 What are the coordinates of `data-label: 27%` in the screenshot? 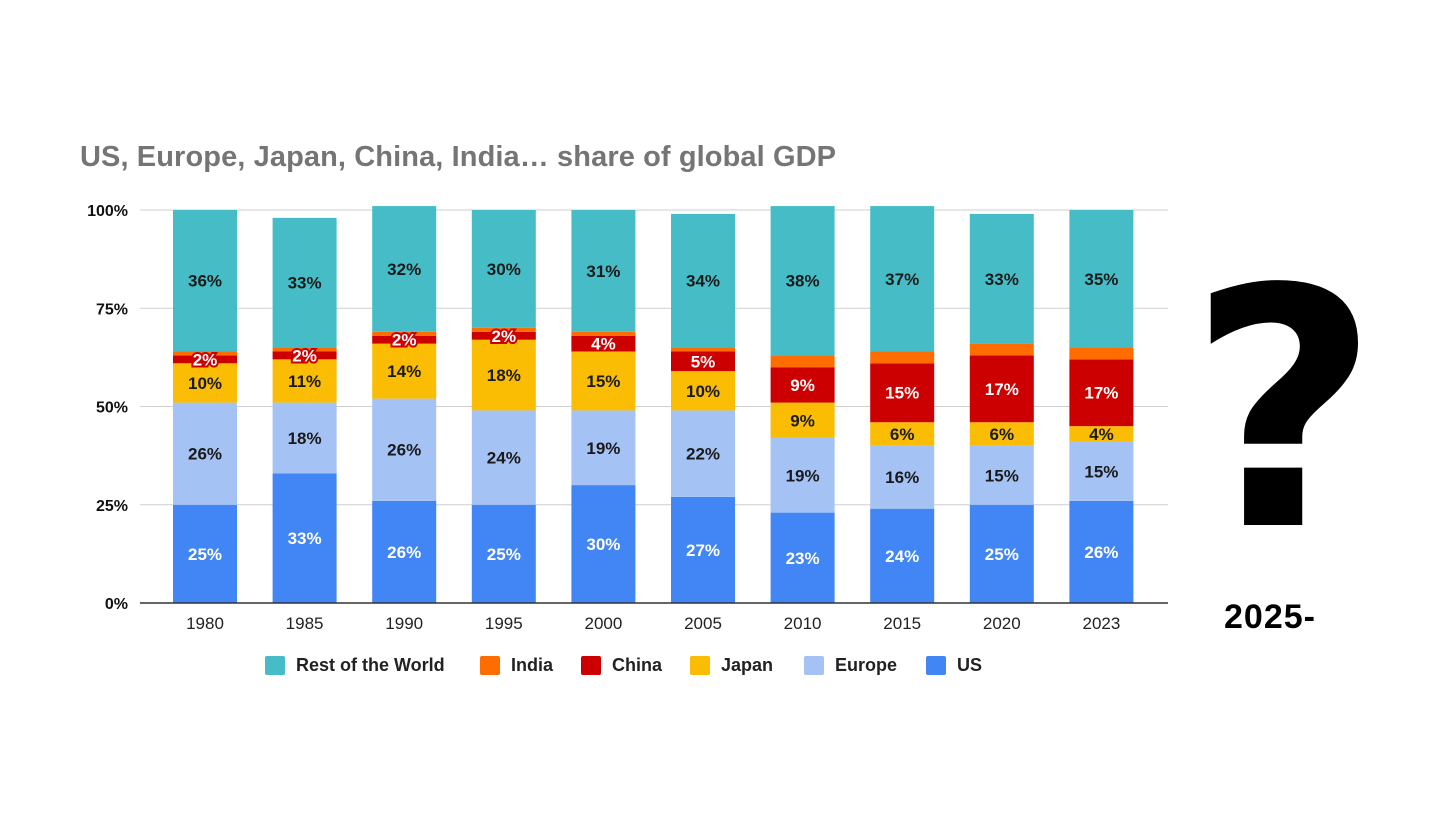 It's located at (703, 550).